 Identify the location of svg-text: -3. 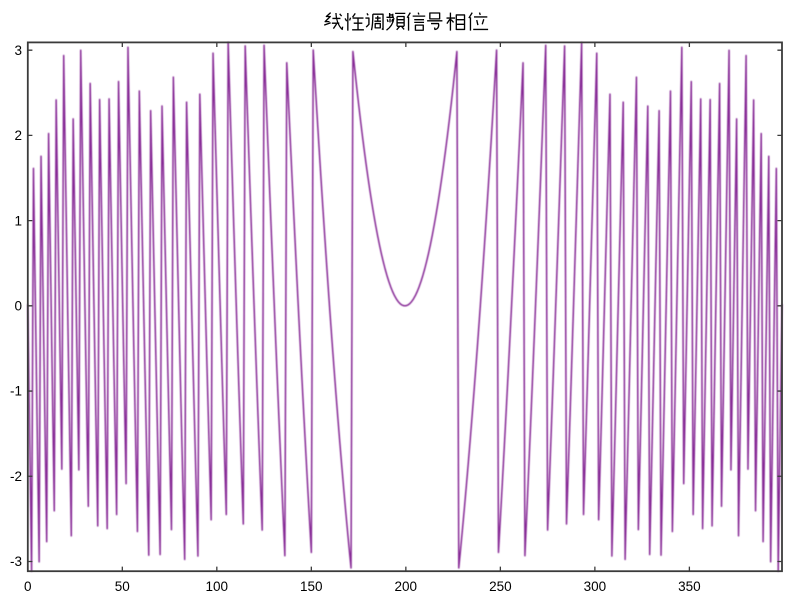
(16, 561).